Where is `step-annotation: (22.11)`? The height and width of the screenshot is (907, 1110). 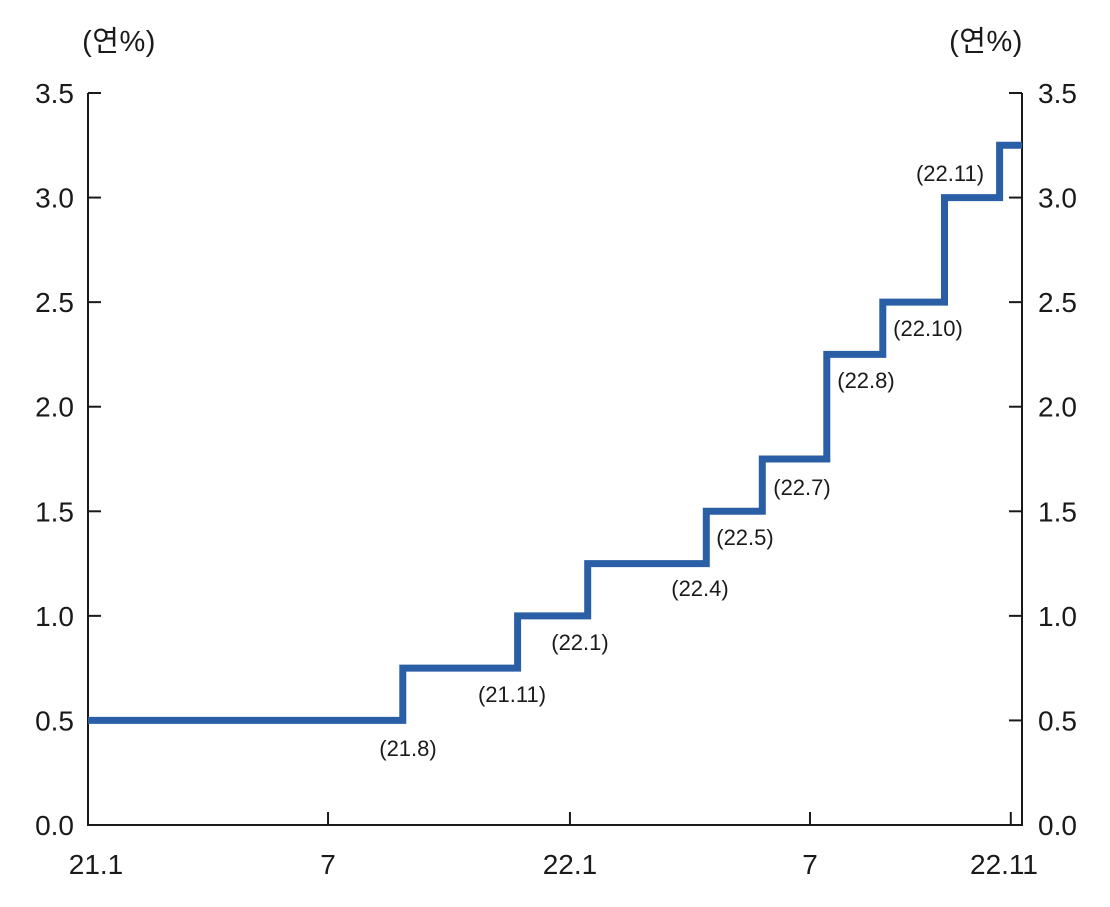 step-annotation: (22.11) is located at coordinates (950, 173).